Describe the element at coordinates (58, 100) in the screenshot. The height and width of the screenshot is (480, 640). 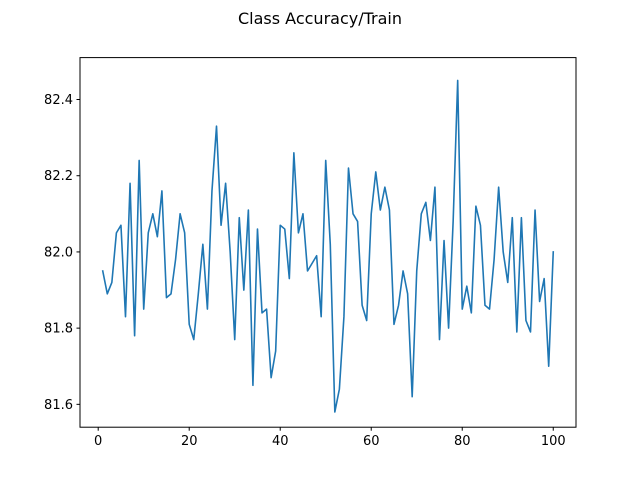
I see `y-tick-label: 82.4` at that location.